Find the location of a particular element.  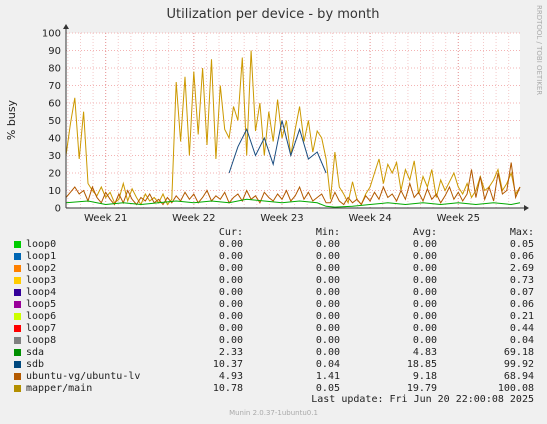

legend-cur: 10.78 is located at coordinates (227, 388).